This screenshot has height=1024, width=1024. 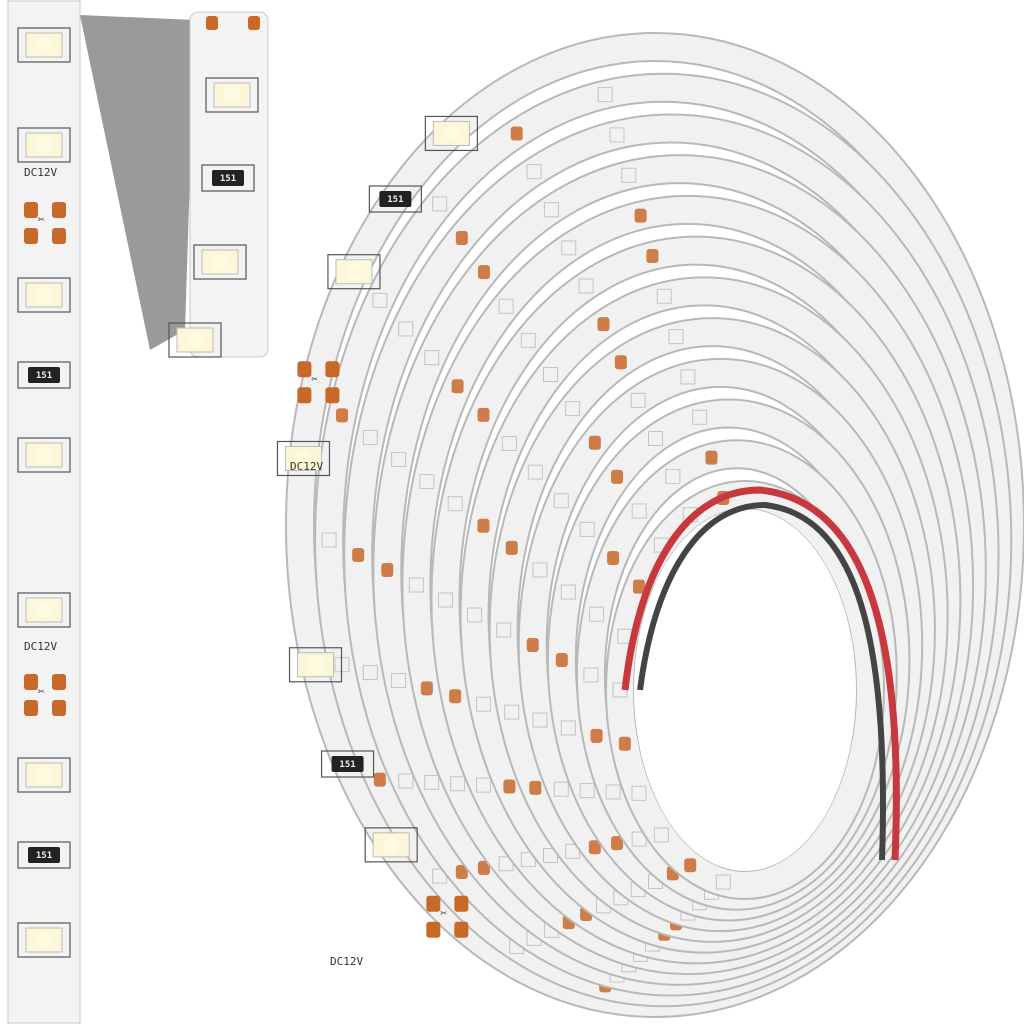 I want to click on coil-center-hole, so click(x=745, y=690).